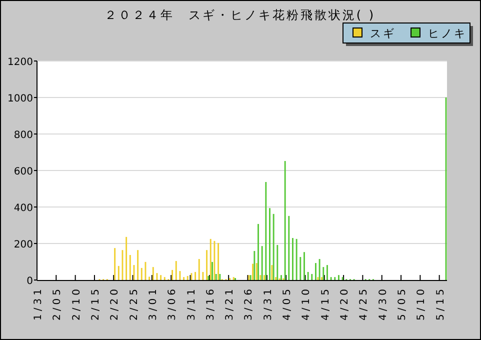  I want to click on x-tick-label: 5/10, so click(422, 303).